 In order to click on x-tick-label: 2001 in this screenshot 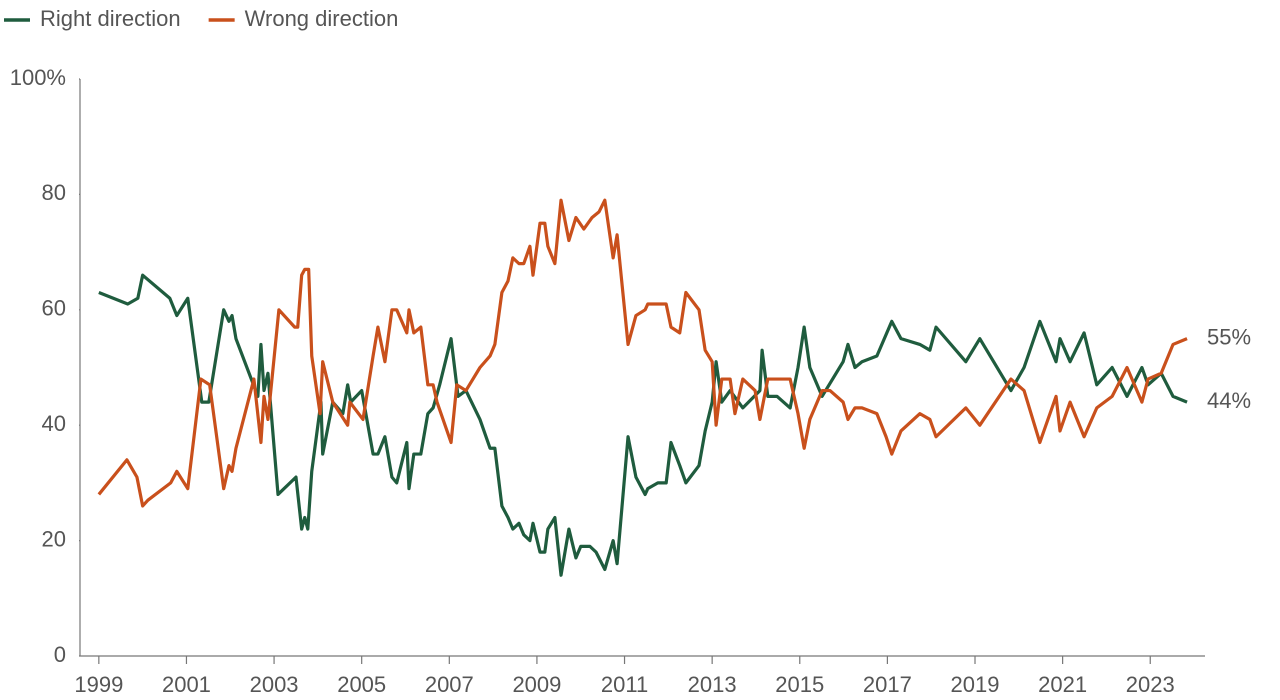, I will do `click(186, 684)`.